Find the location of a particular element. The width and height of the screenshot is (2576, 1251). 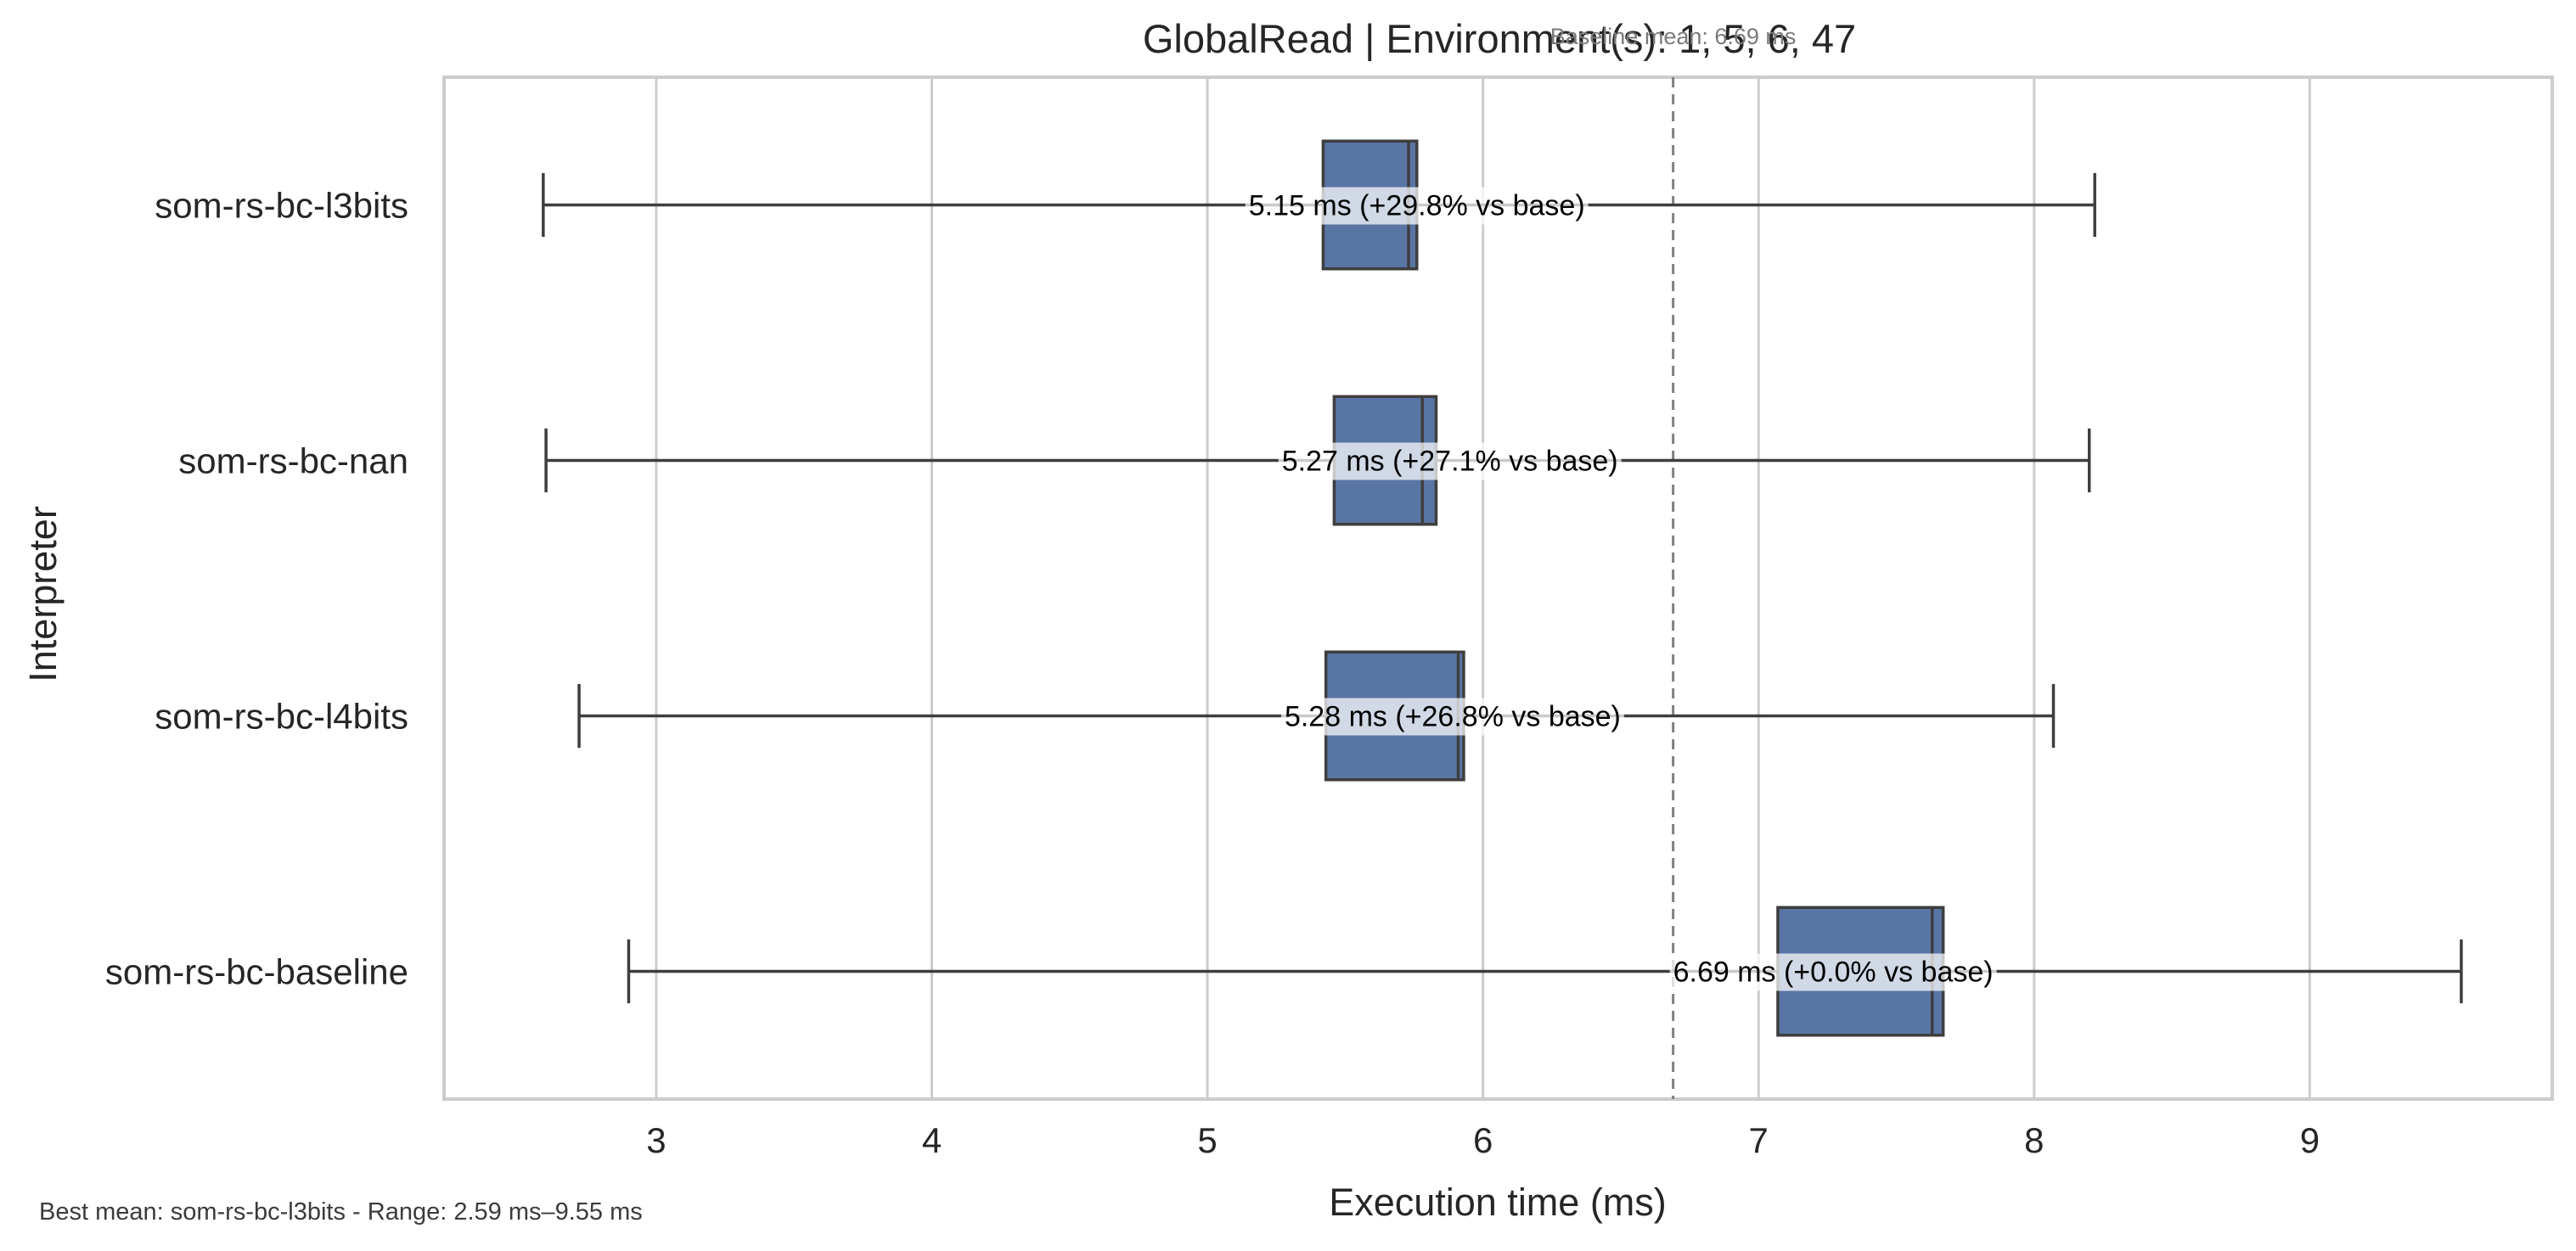

x-axis-ticks: 3 4 5 6 7 8 9 is located at coordinates (1483, 1140).